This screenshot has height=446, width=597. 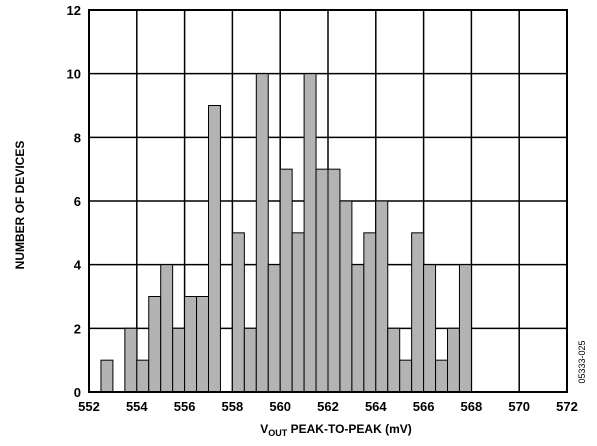 I want to click on y-tick-label: 6, so click(x=77, y=201).